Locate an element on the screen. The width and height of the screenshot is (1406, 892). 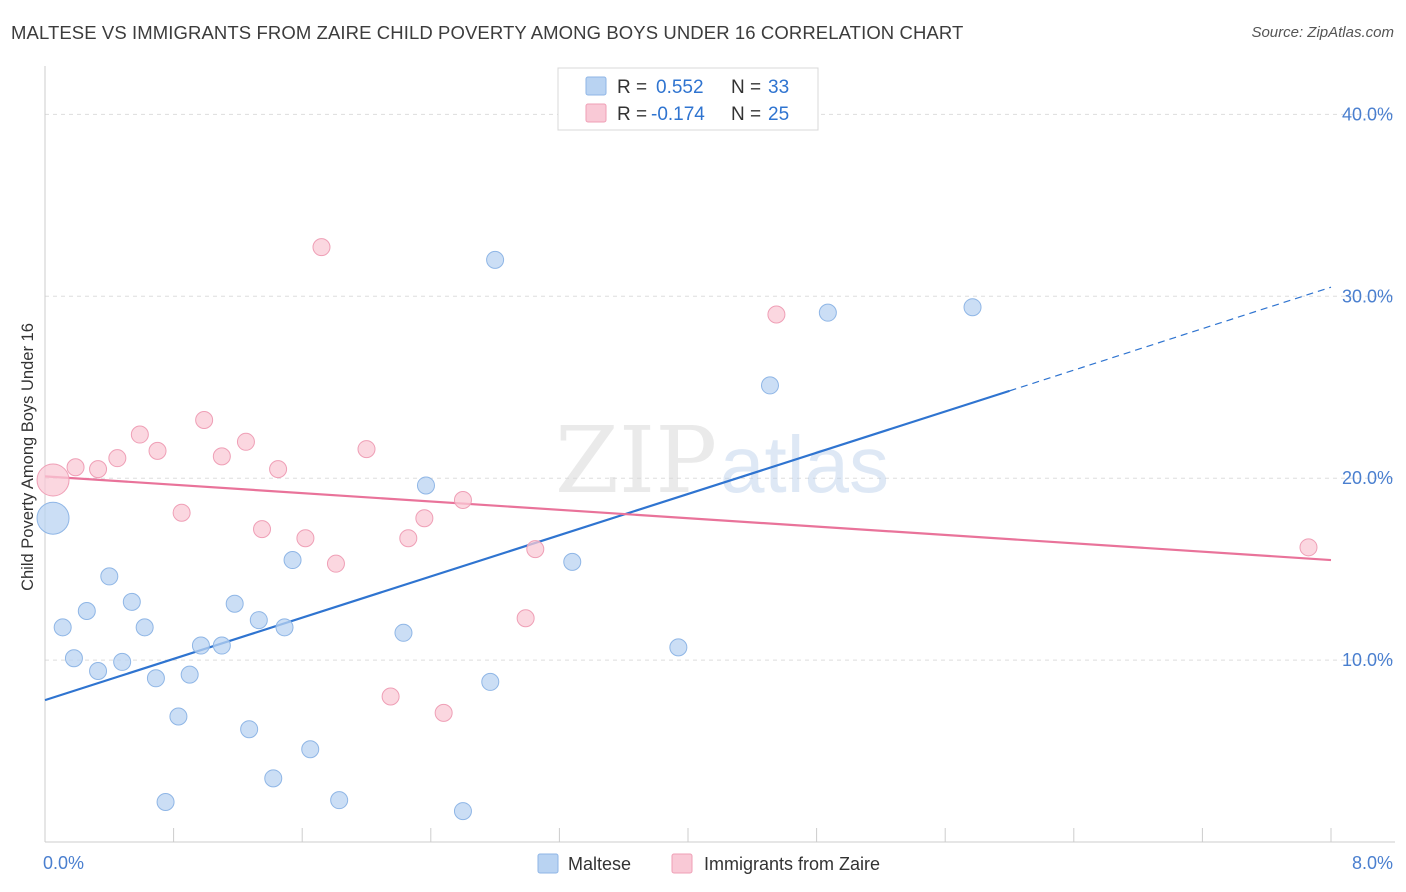
x-tick-labels: 0.0% 8.0% is located at coordinates (718, 863).